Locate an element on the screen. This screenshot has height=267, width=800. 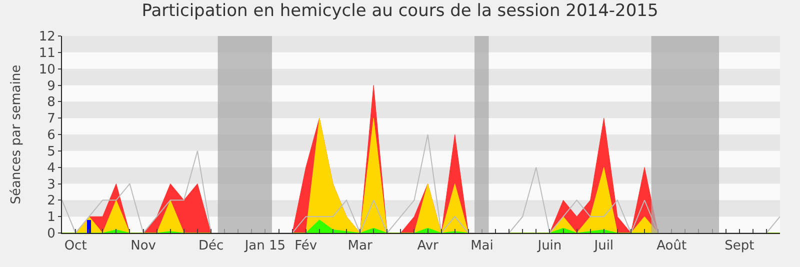
x-tick-label: Juin is located at coordinates (549, 246).